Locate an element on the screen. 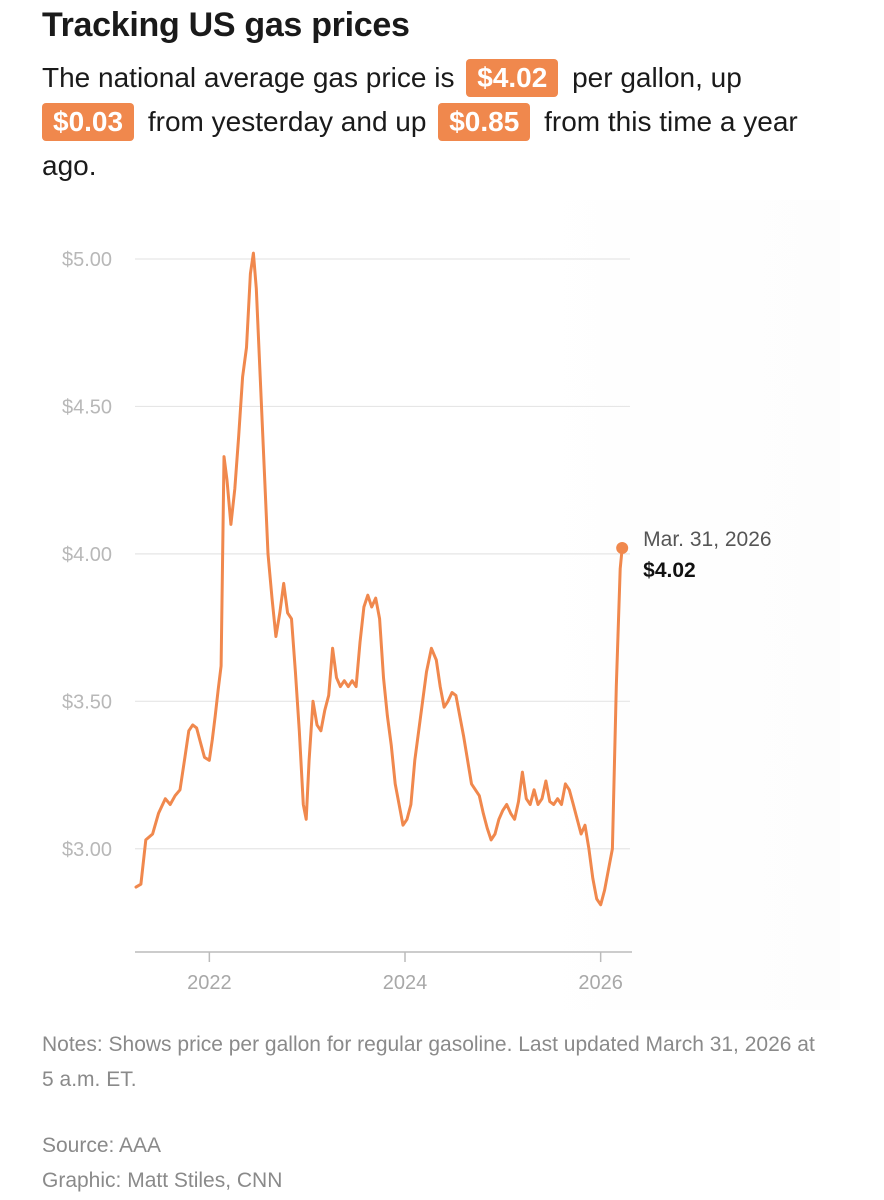  y-axis-ticks: $5.00 $4.50 $4.00 $3.50 $3.00 is located at coordinates (87, 555).